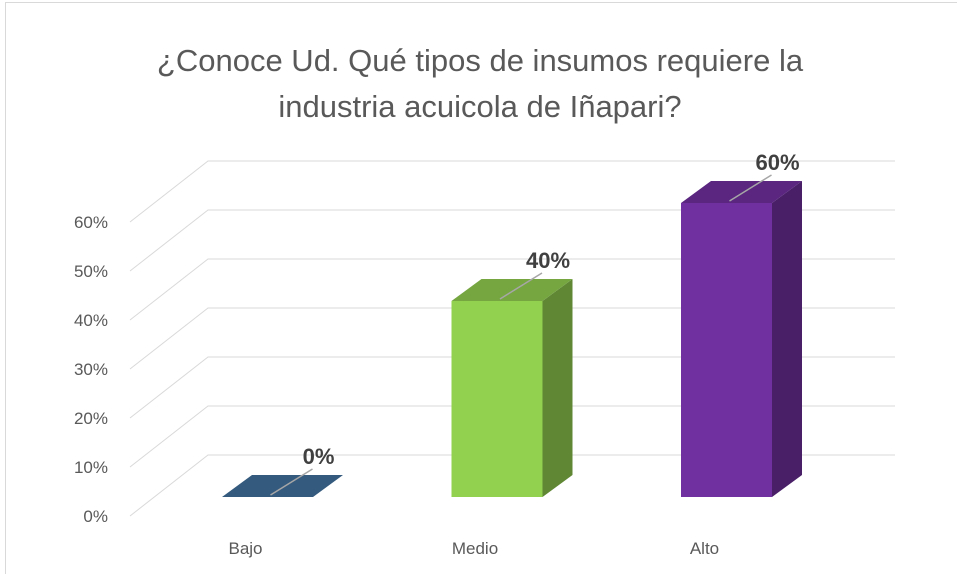 Image resolution: width=957 pixels, height=574 pixels. I want to click on y-tick-label: 10%, so click(91, 467).